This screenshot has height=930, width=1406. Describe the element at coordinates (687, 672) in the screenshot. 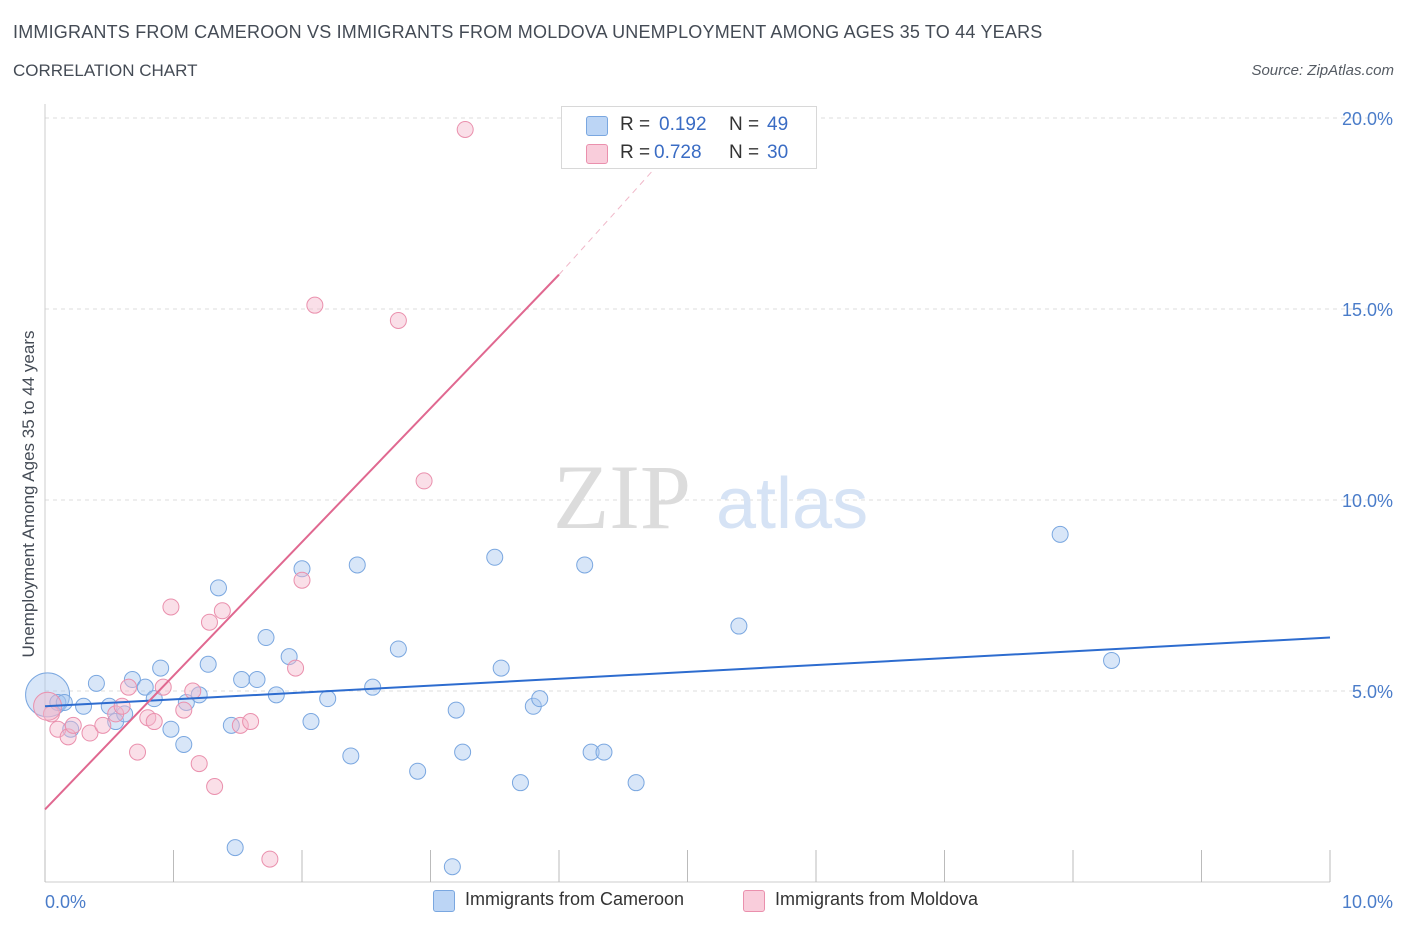

I see `trend-line-cameroon` at that location.